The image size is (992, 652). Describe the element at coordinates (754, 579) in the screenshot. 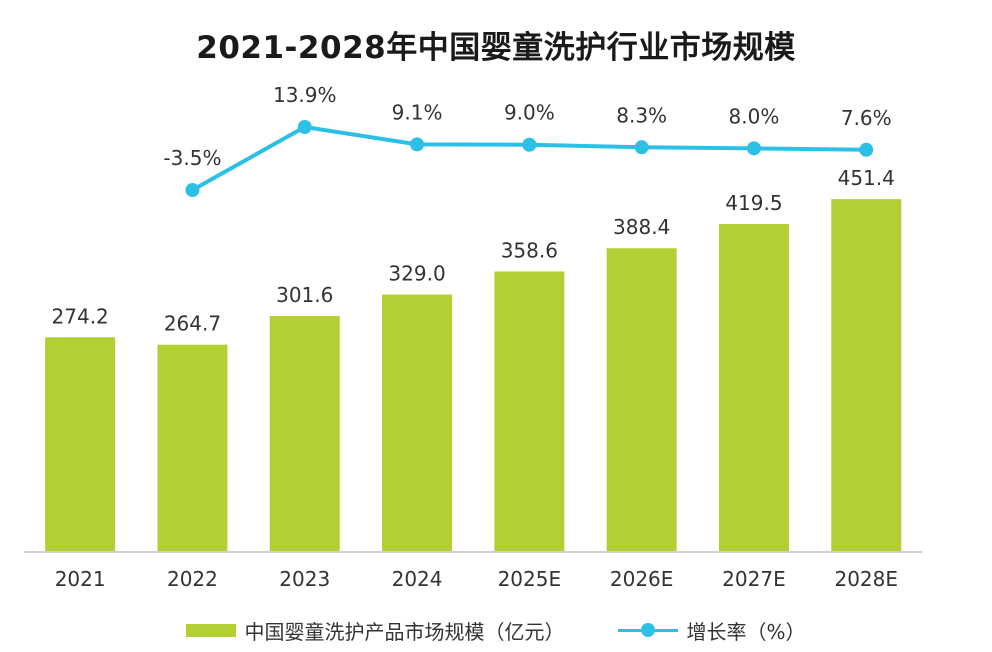

I see `x-tick-2027E: 2027E` at that location.